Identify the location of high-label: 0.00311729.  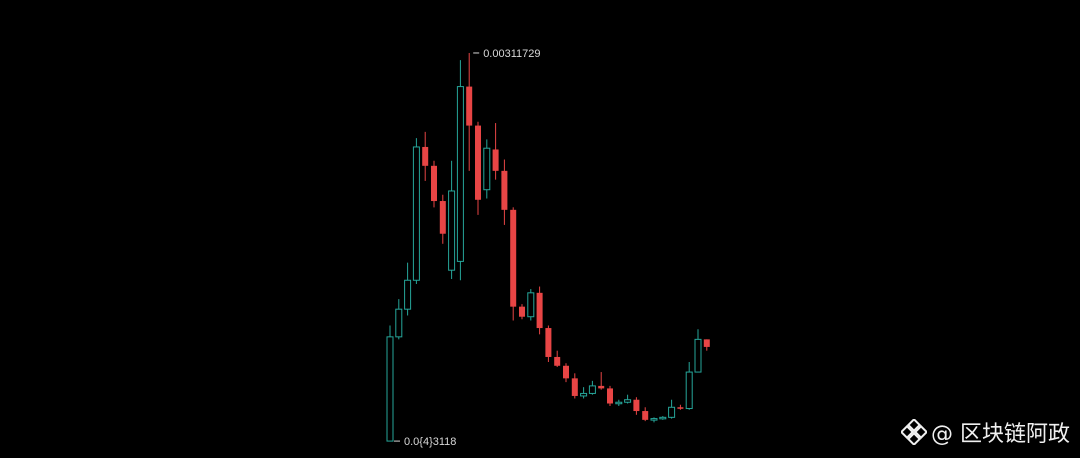
(511, 54).